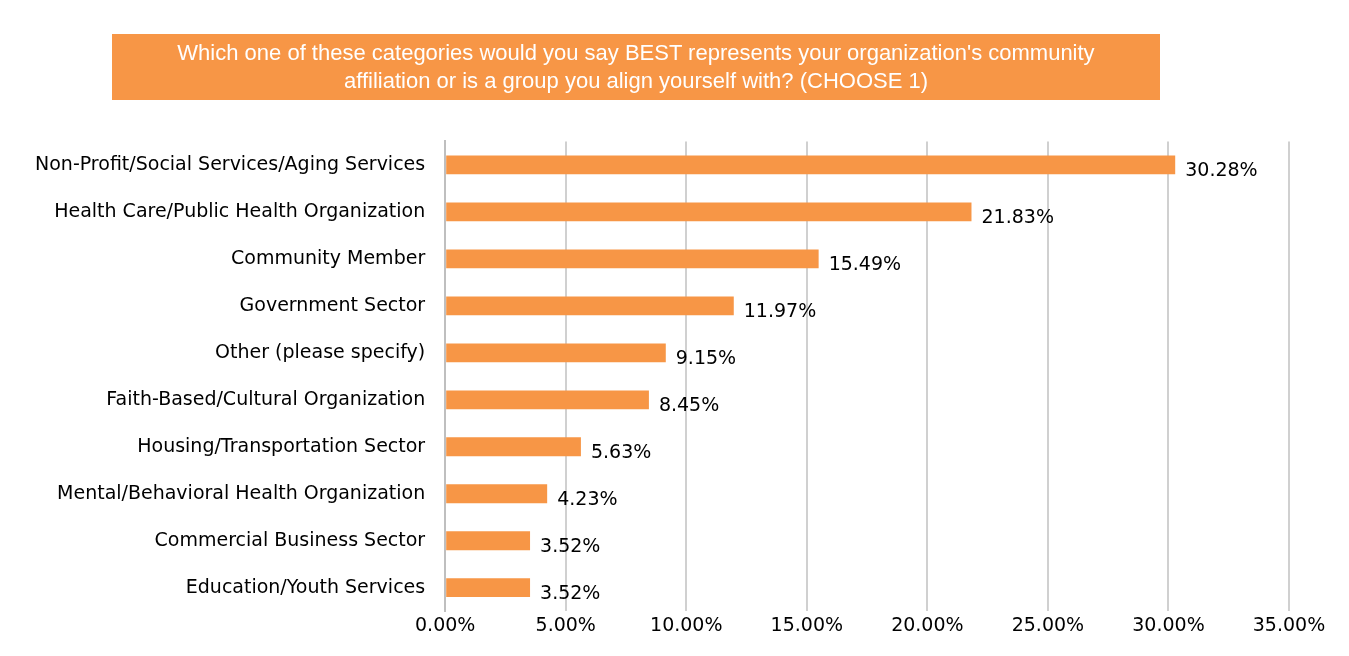 The image size is (1349, 656). What do you see at coordinates (565, 623) in the screenshot?
I see `x-tick-label: 5.00%` at bounding box center [565, 623].